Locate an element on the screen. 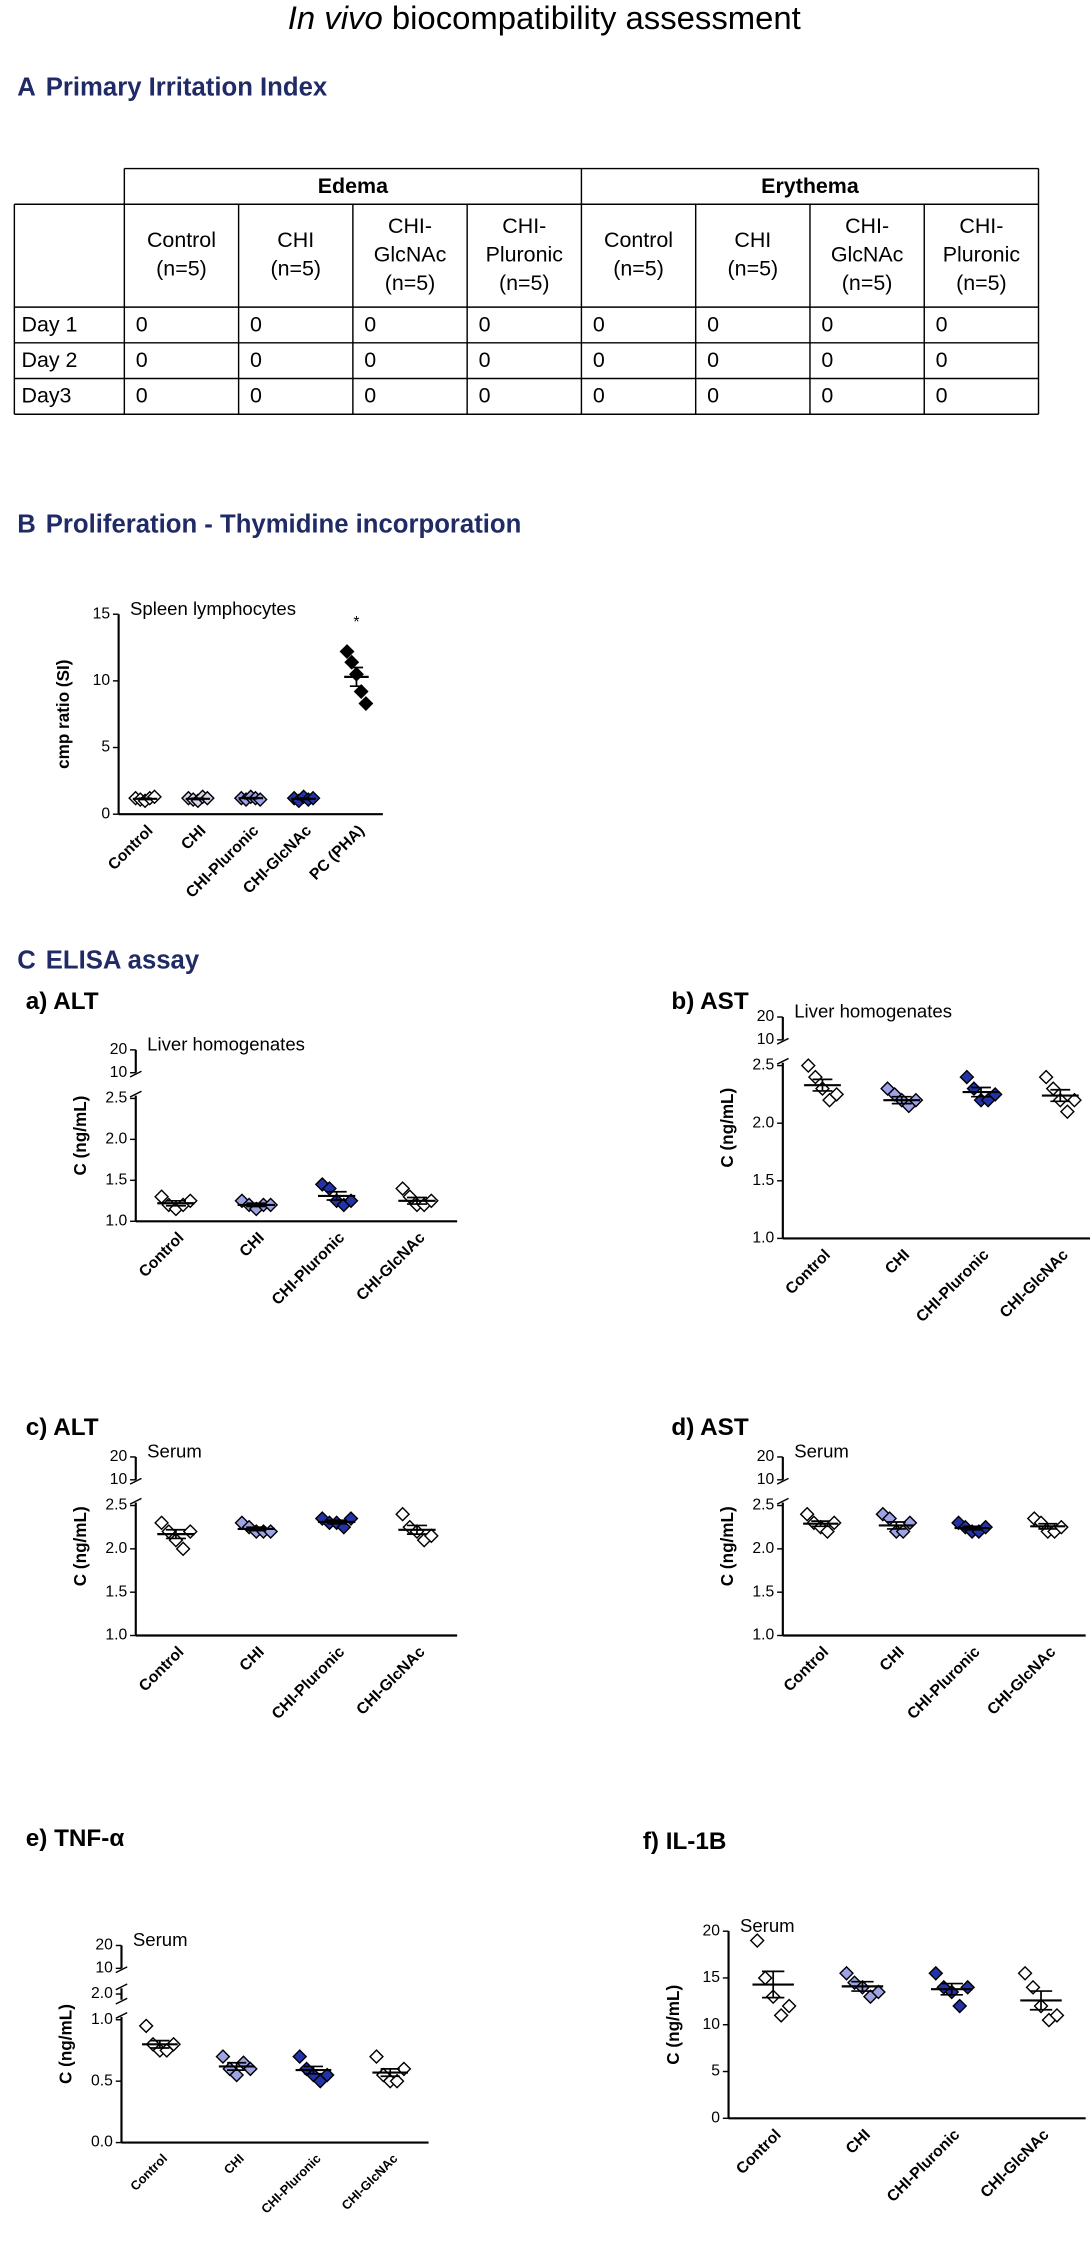 This screenshot has width=1090, height=2244. panel-label: c) ALT is located at coordinates (62, 1427).